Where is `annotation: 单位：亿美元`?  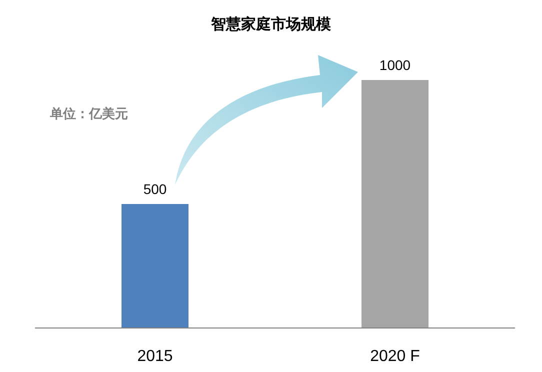 annotation: 单位：亿美元 is located at coordinates (88, 113).